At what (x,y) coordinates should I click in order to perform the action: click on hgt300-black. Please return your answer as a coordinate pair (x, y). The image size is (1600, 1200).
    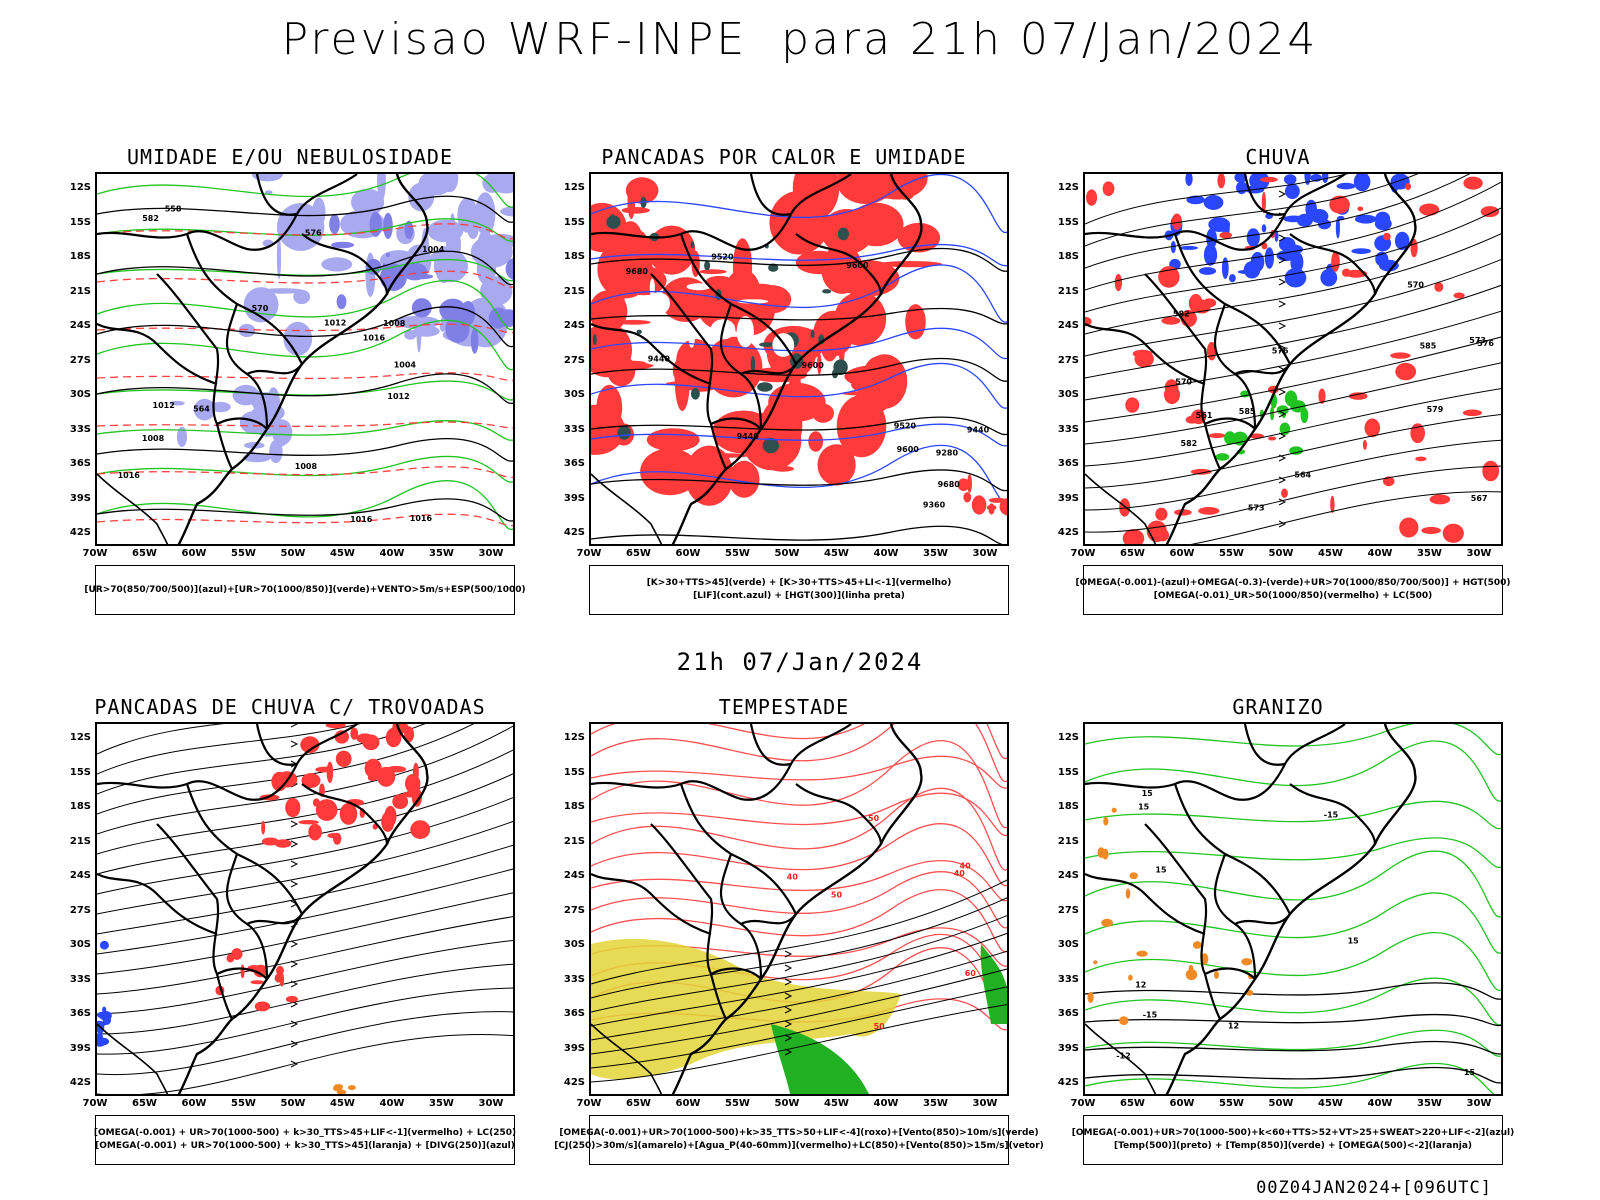
    Looking at the image, I should click on (799, 395).